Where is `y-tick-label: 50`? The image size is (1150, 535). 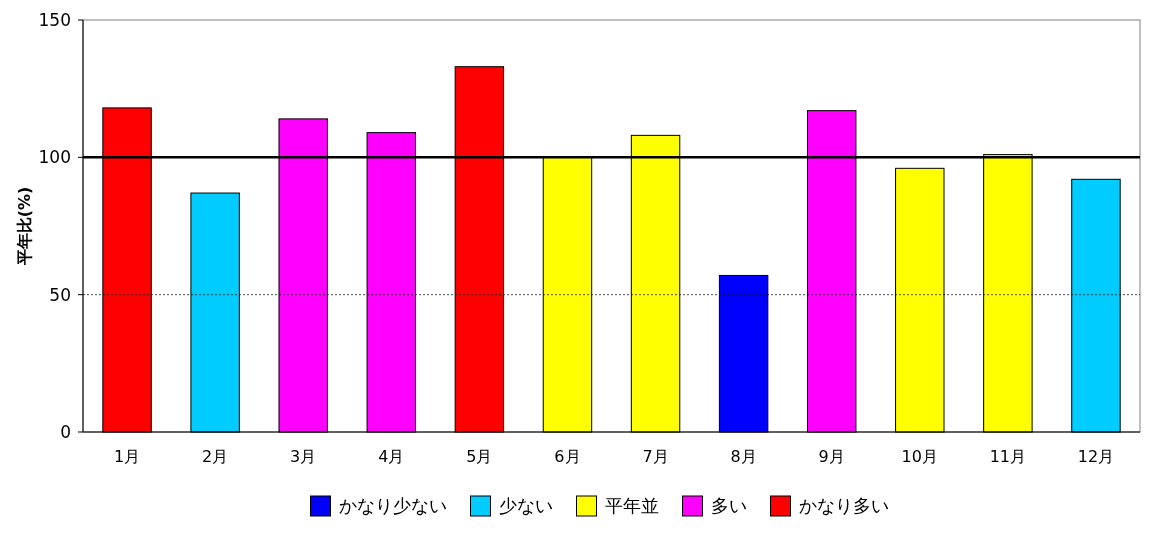 y-tick-label: 50 is located at coordinates (60, 294).